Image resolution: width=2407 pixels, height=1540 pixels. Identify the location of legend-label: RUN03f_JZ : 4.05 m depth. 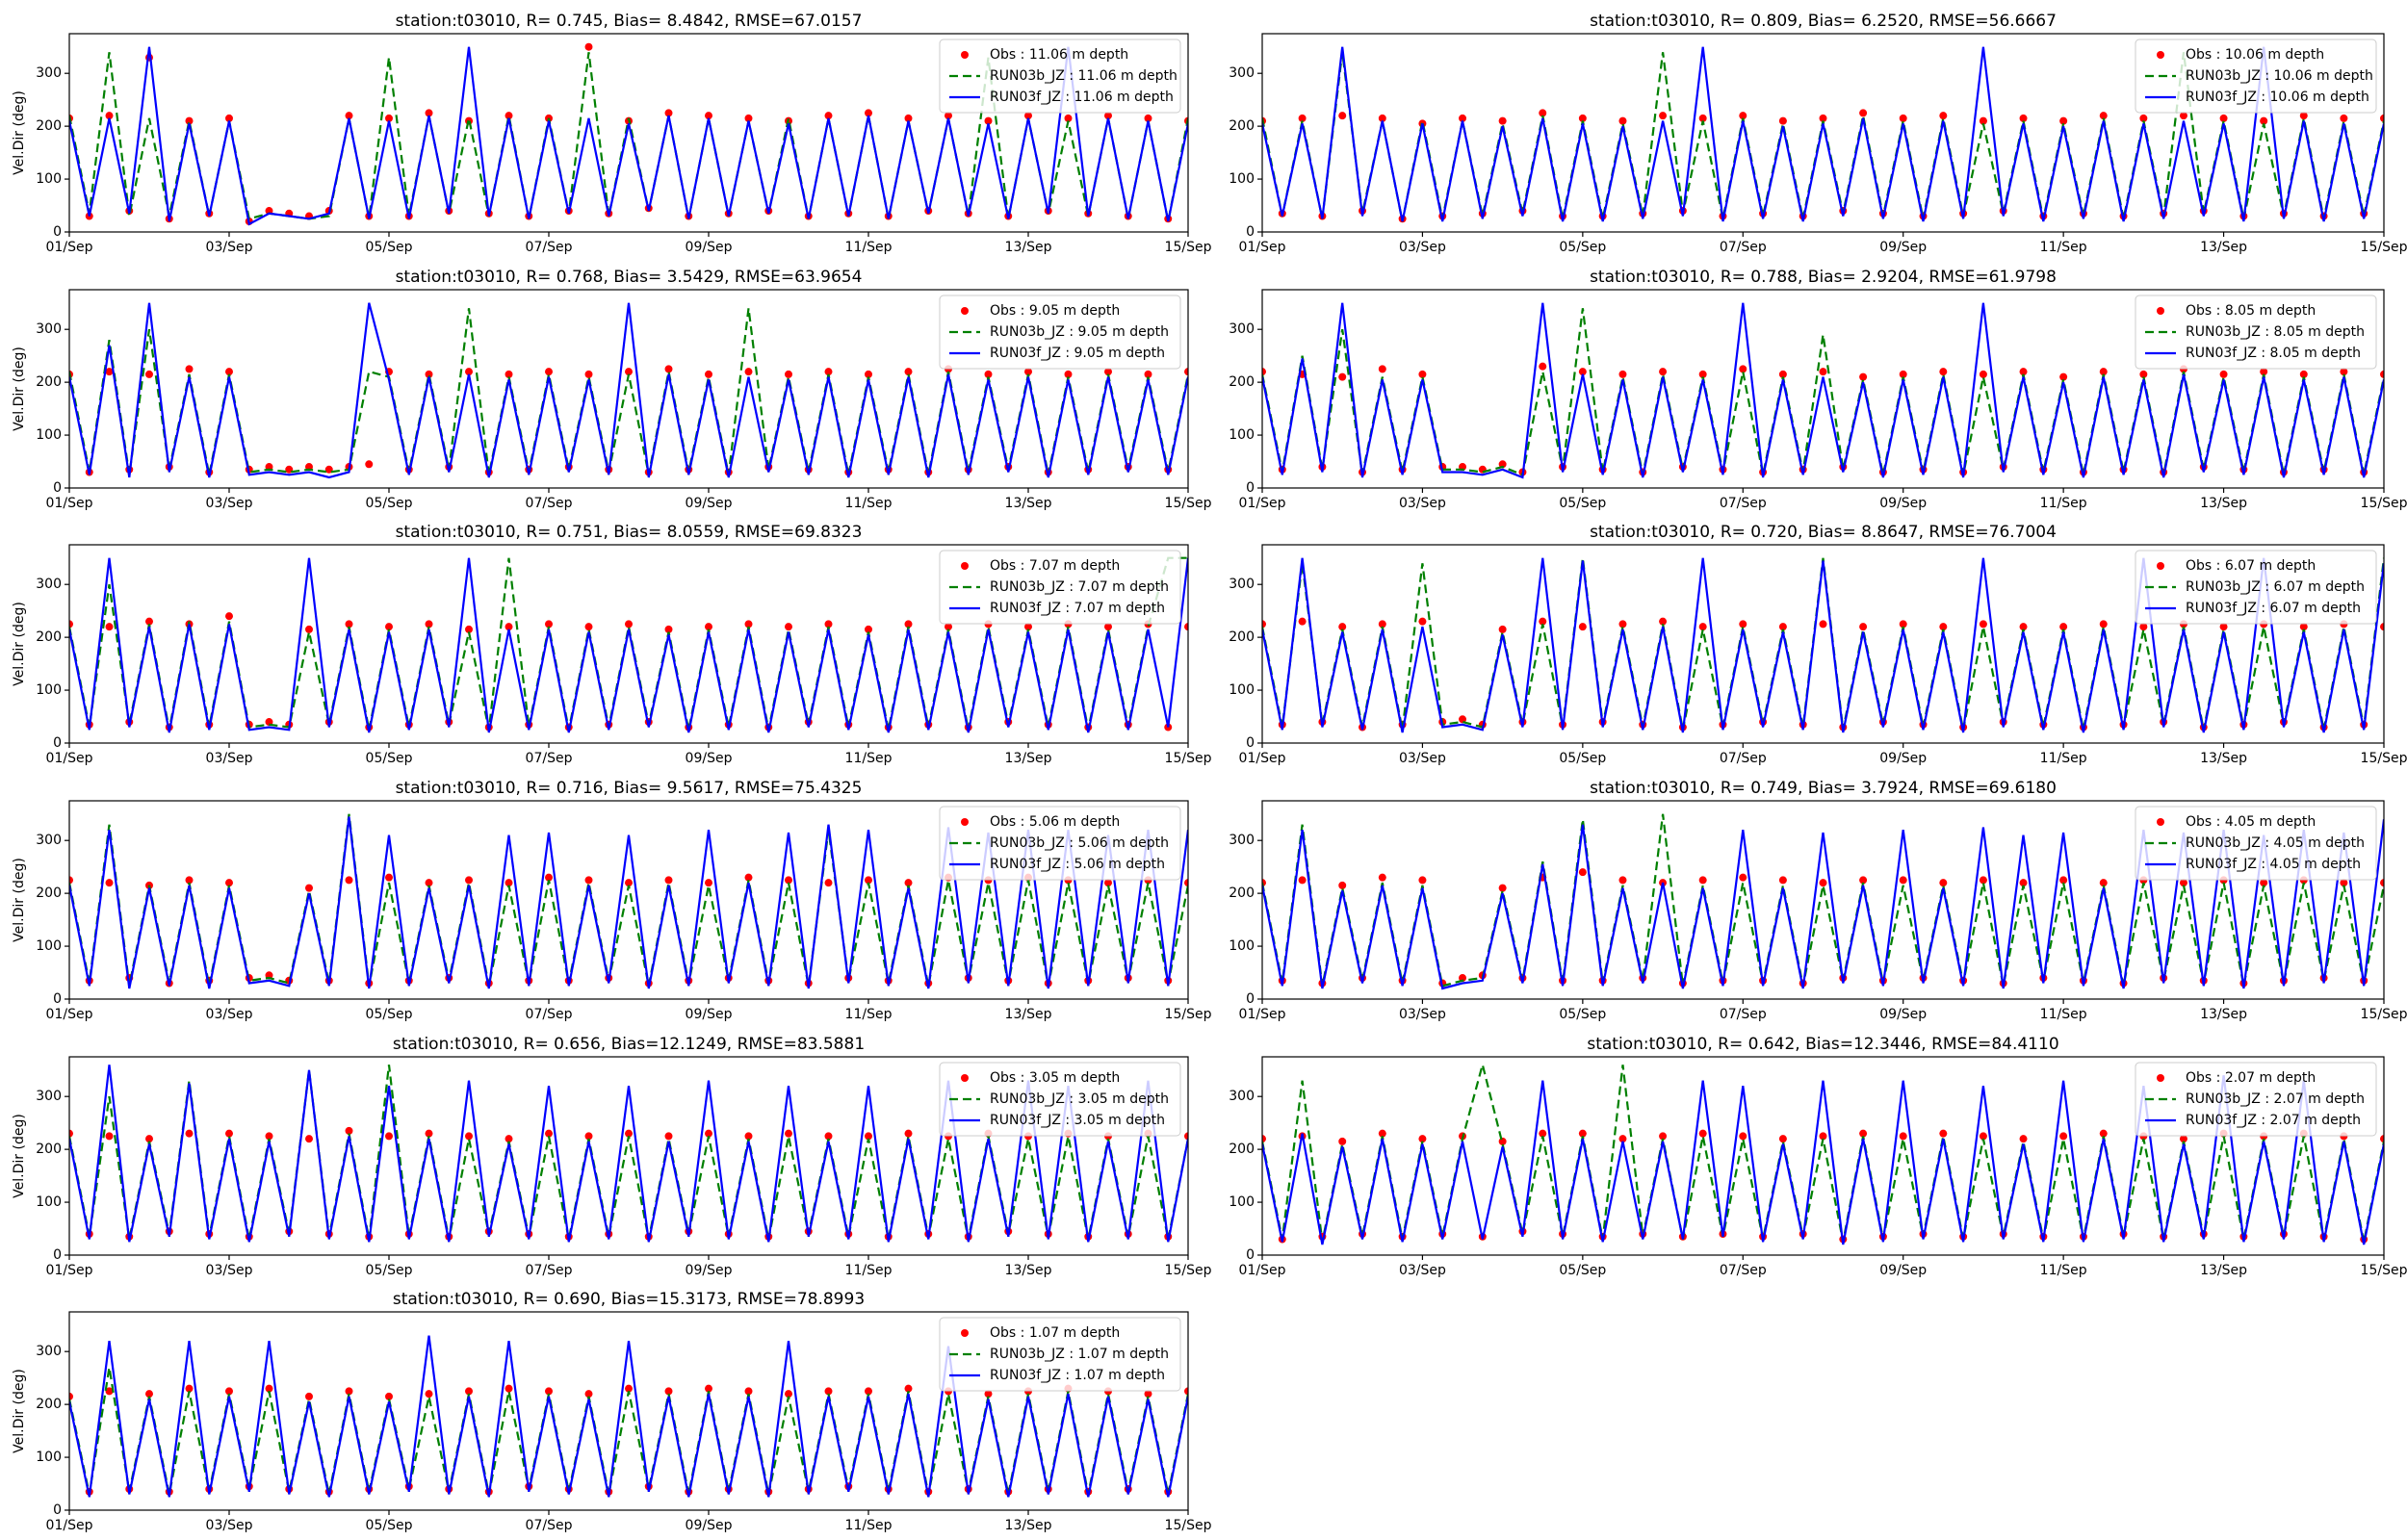
(2273, 864).